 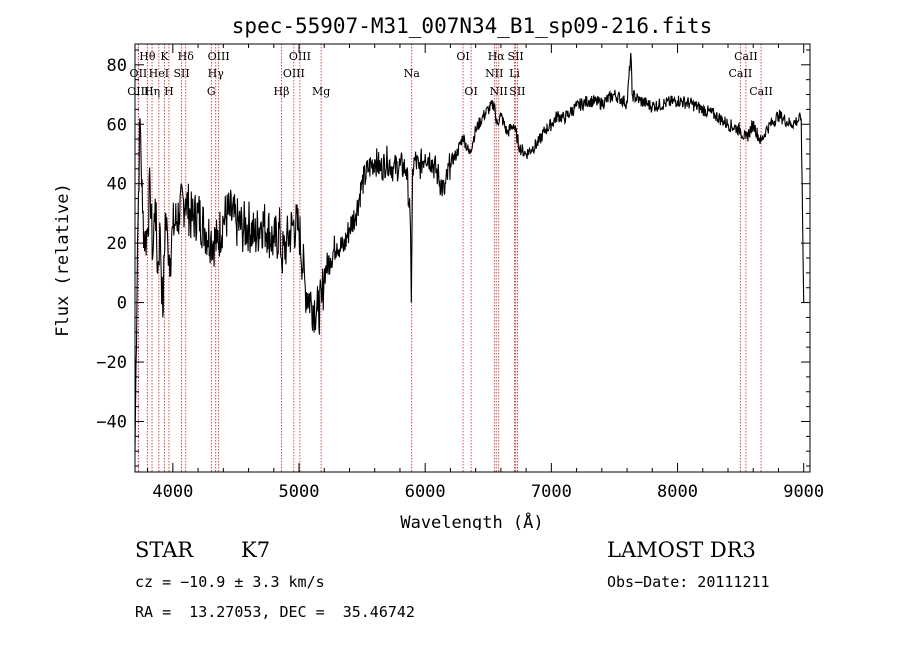 I want to click on spectral-line-label: H, so click(x=169, y=91).